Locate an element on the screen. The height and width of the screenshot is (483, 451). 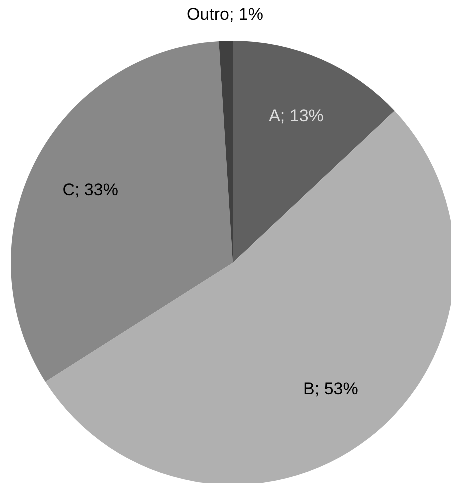
slice-label: Outro; 1% is located at coordinates (225, 14).